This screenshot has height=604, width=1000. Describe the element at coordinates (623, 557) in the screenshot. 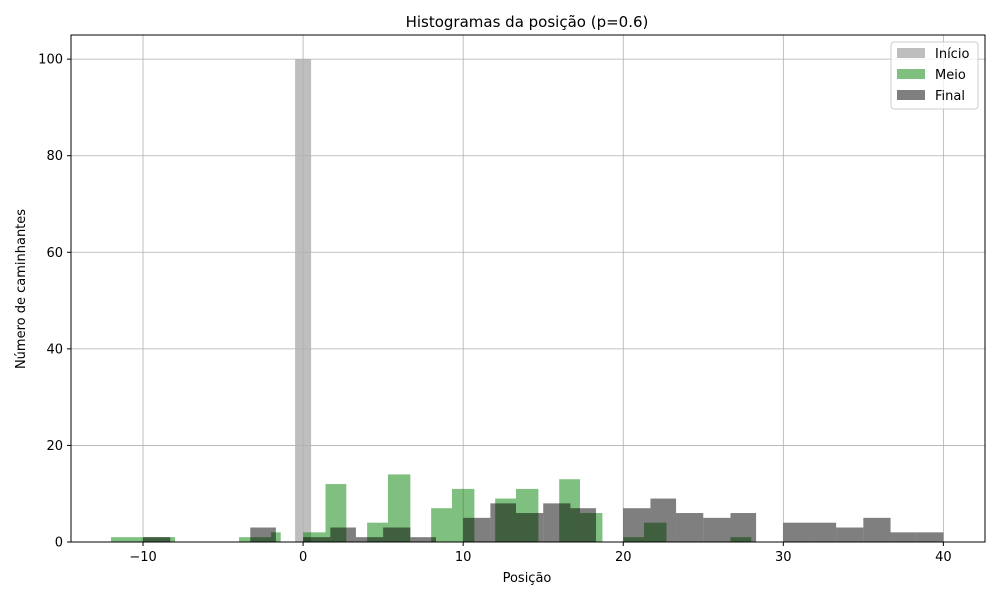

I see `x-tick-label: 20` at that location.